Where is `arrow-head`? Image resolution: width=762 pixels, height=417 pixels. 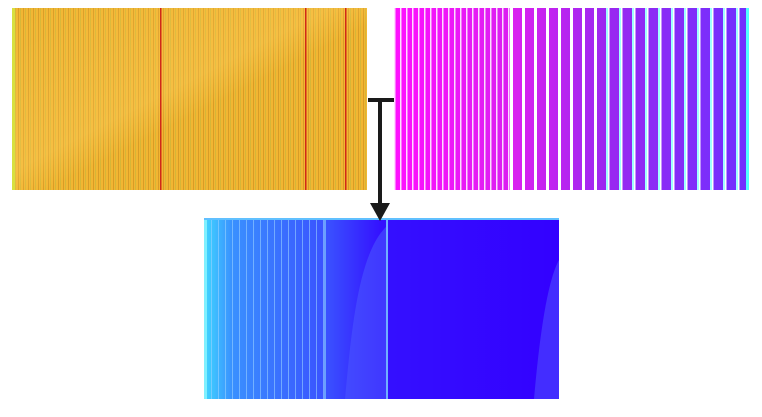
arrow-head is located at coordinates (380, 212).